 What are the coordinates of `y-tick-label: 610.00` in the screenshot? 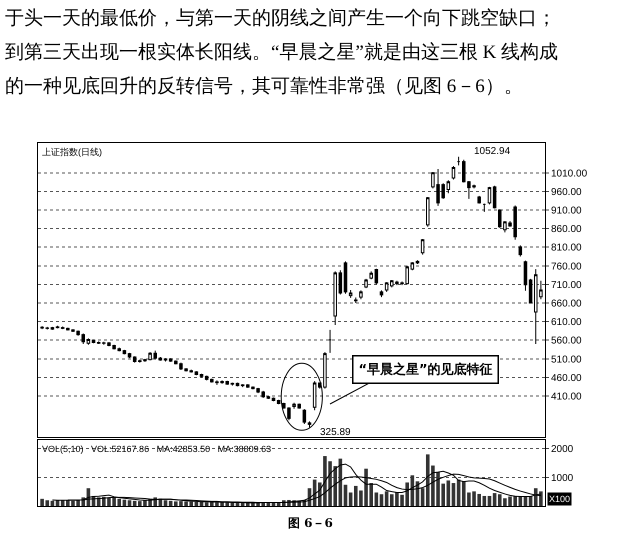 It's located at (566, 322).